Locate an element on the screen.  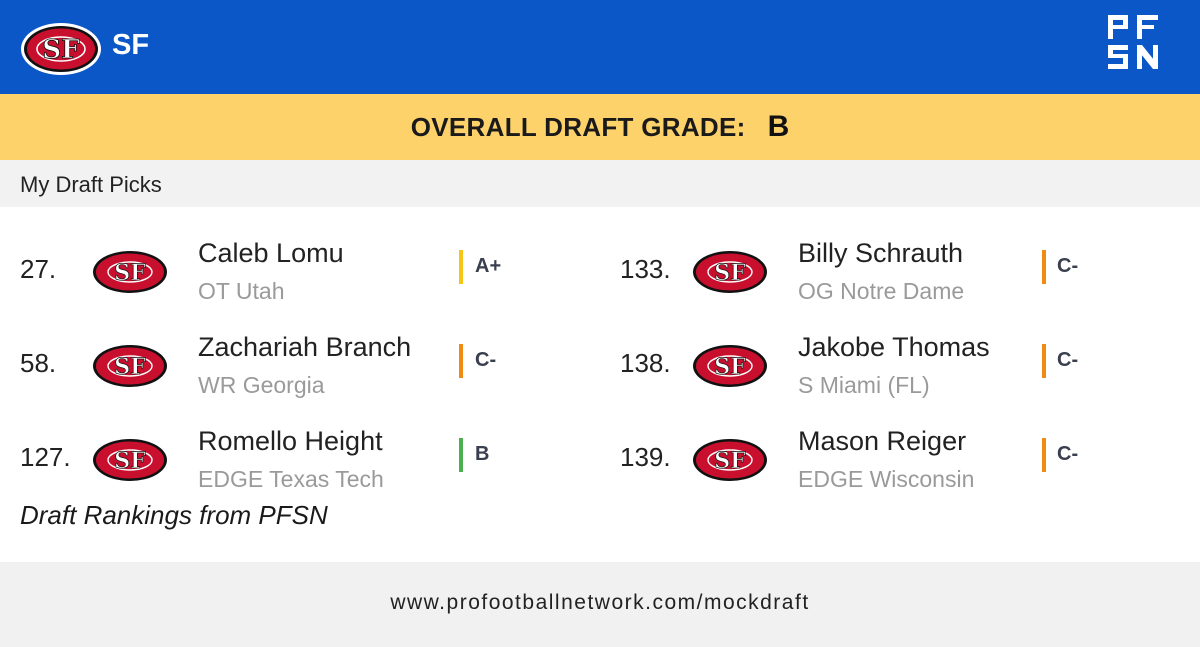
pick-number: 133. is located at coordinates (645, 269).